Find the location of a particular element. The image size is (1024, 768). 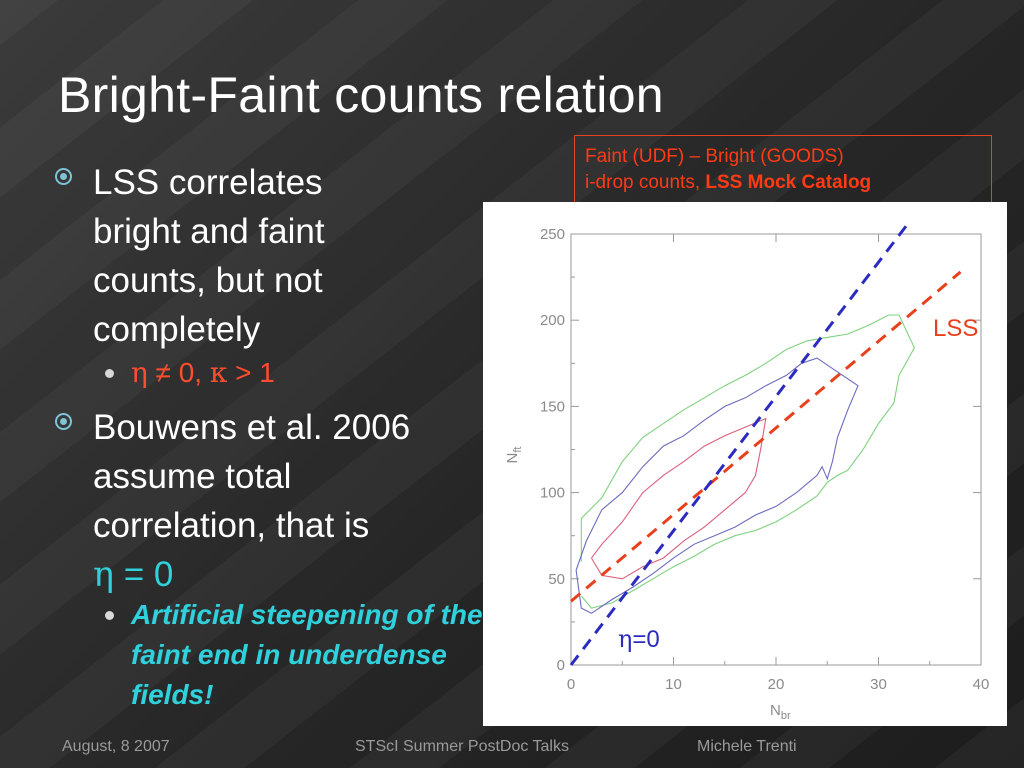

y-tick-label: 150 is located at coordinates (552, 406).